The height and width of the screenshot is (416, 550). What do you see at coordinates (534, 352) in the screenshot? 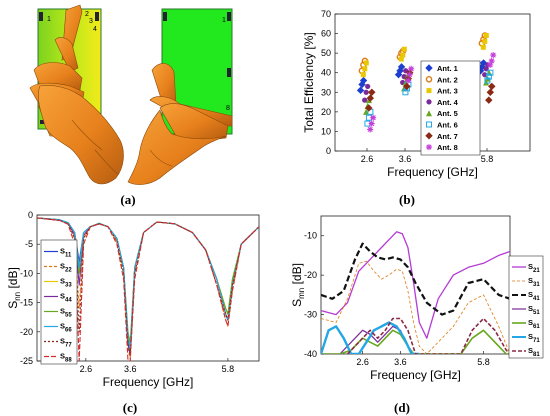
I see `legend-label: S81` at bounding box center [534, 352].